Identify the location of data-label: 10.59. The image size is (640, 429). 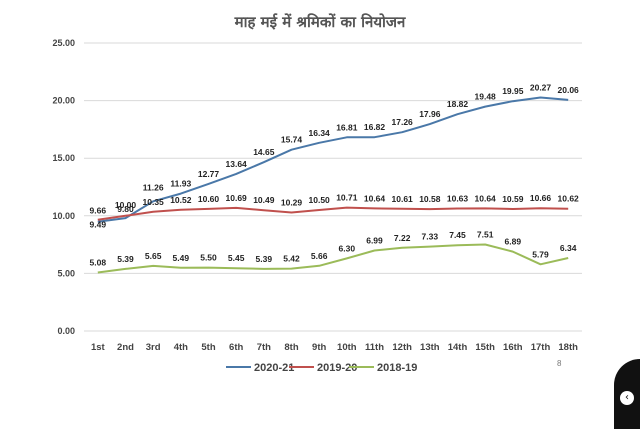
(513, 199).